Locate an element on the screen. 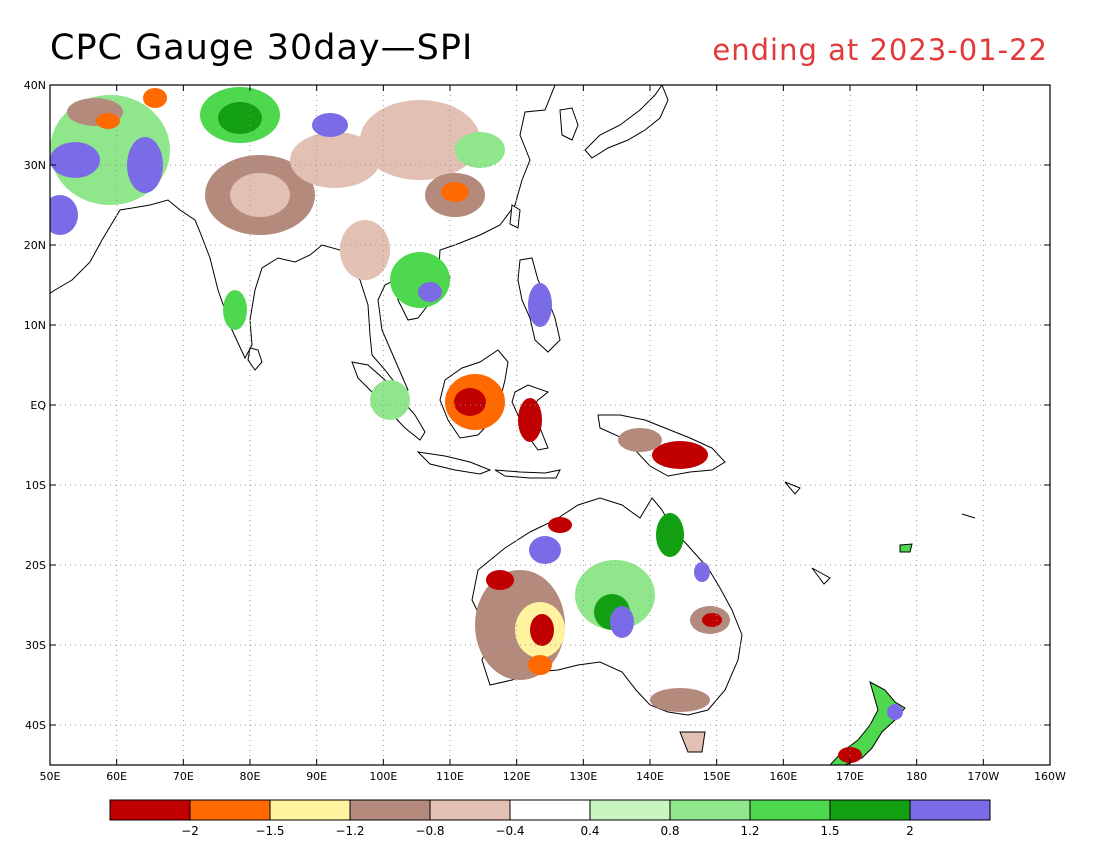  lon-tick-label: 120E is located at coordinates (517, 776).